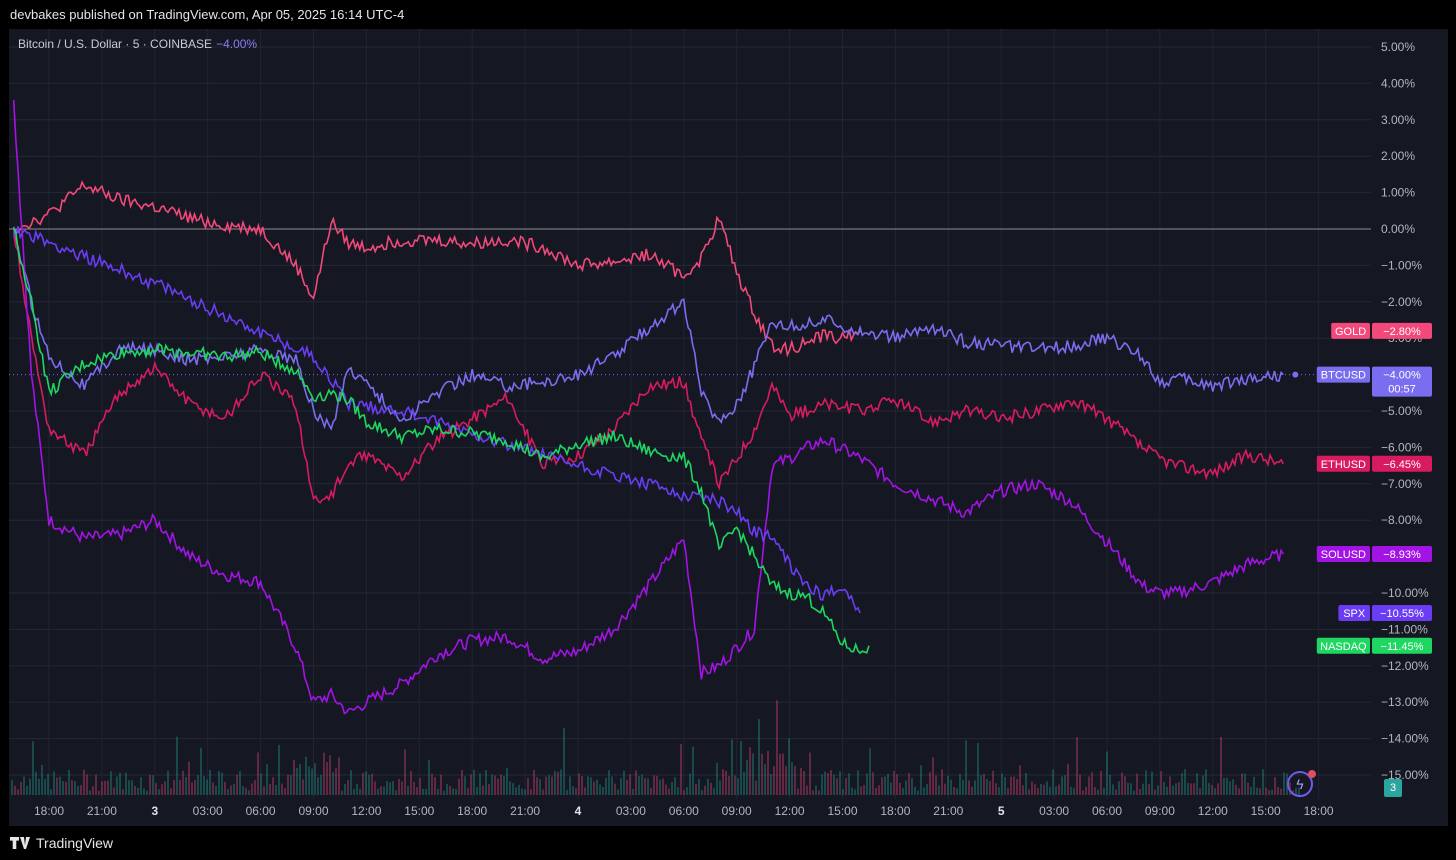 Image resolution: width=1456 pixels, height=860 pixels. I want to click on x-tick-label: 21:00, so click(525, 811).